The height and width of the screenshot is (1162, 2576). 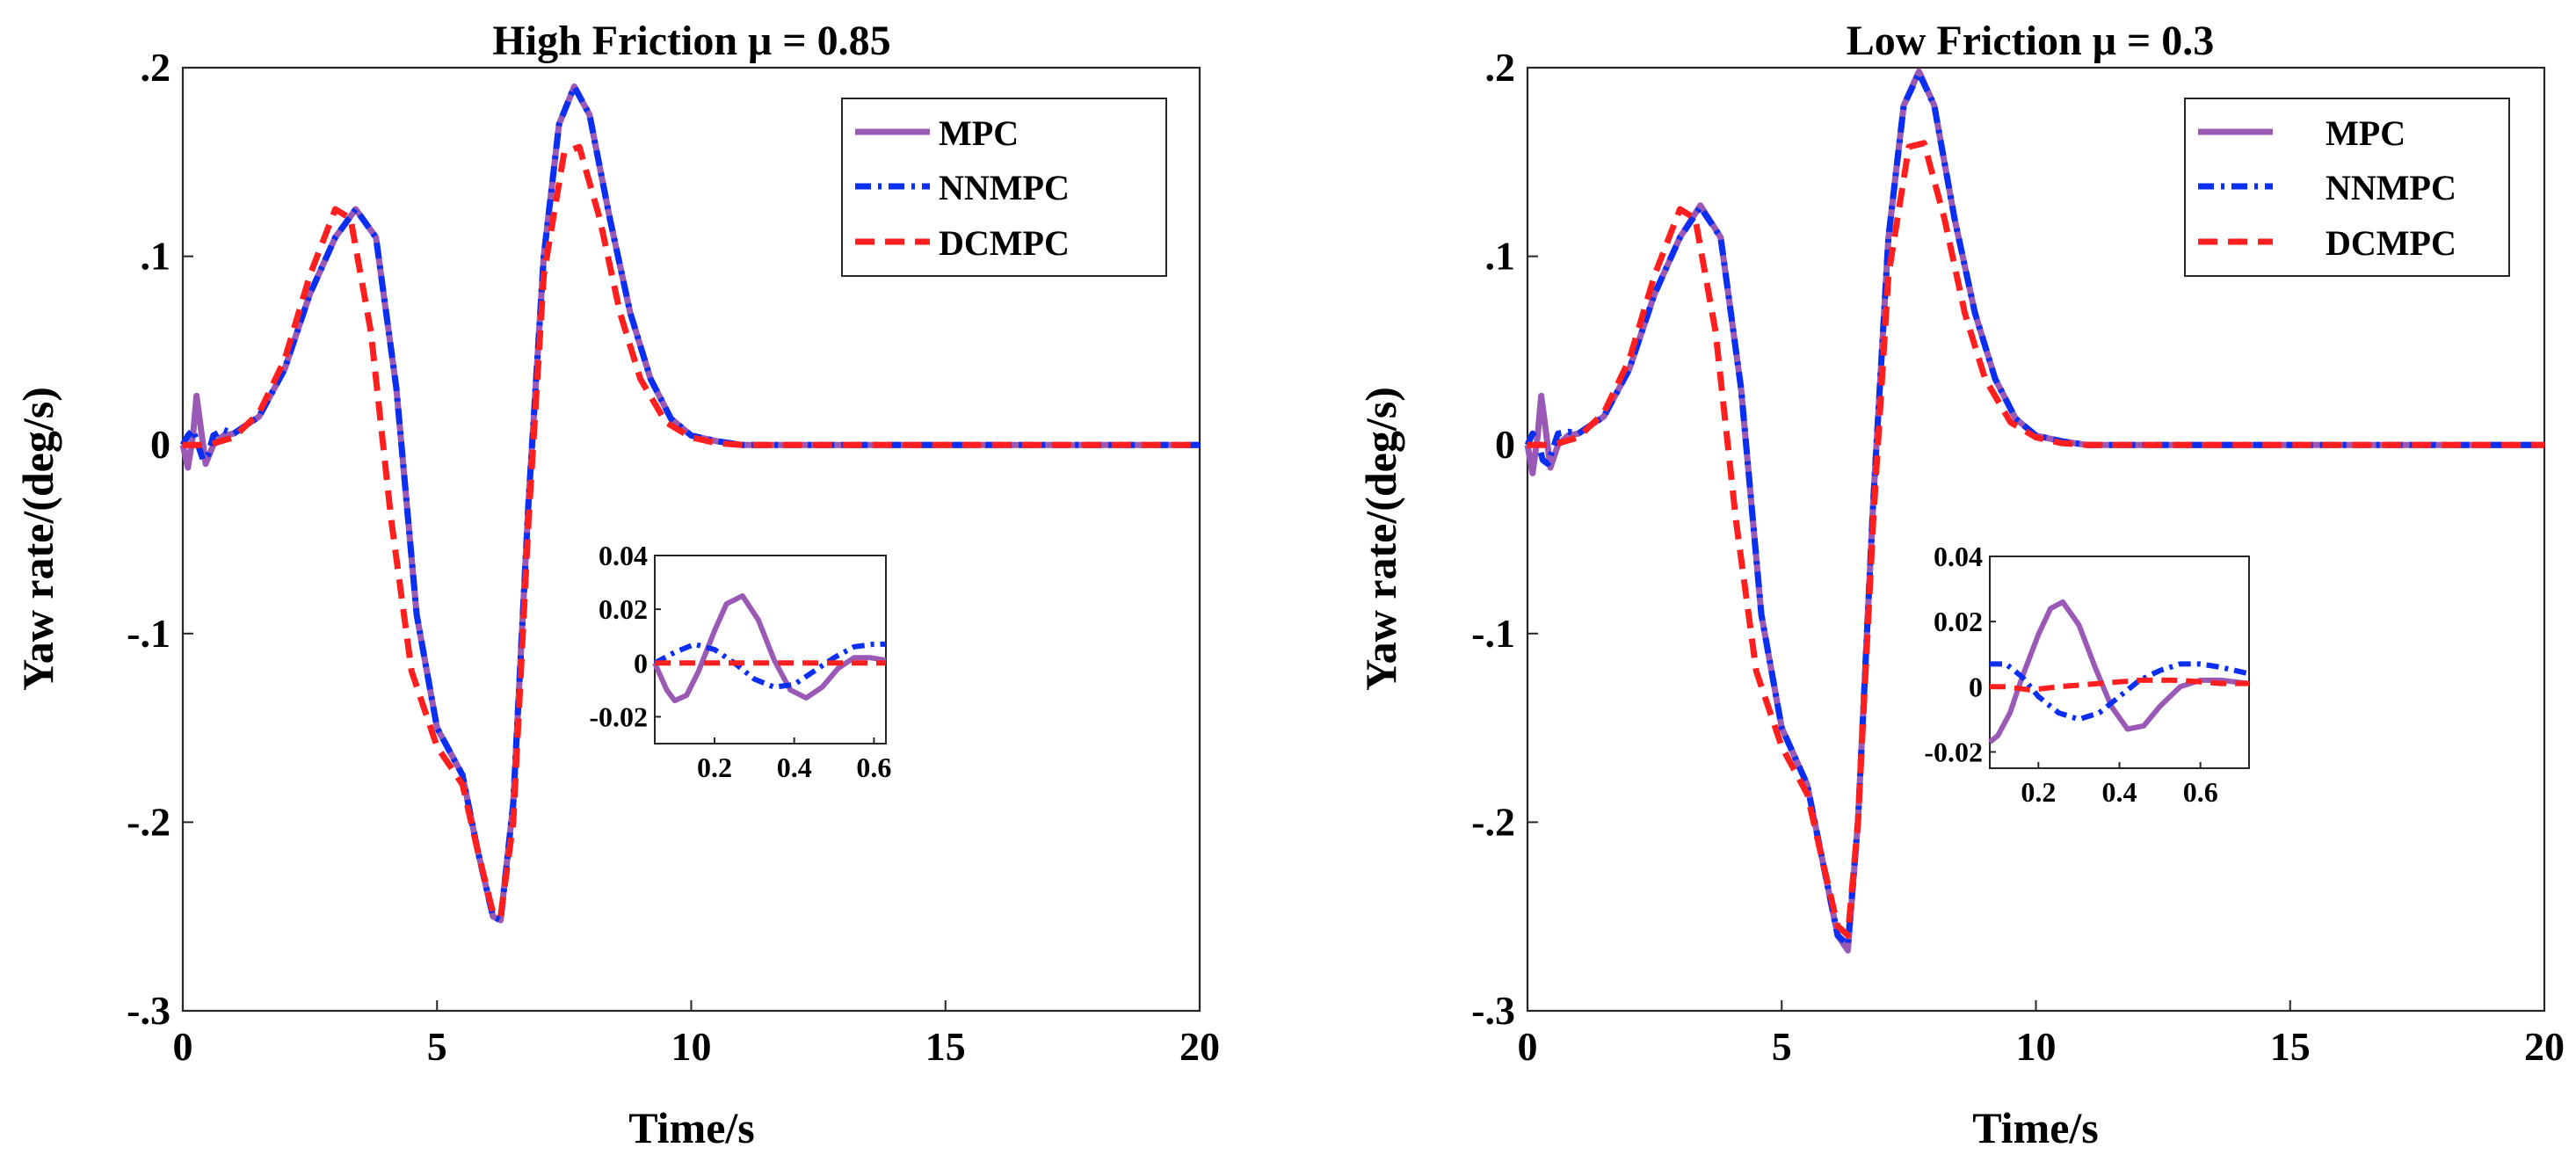 What do you see at coordinates (2031, 41) in the screenshot?
I see `chart-title: Low Friction μ = 0.3` at bounding box center [2031, 41].